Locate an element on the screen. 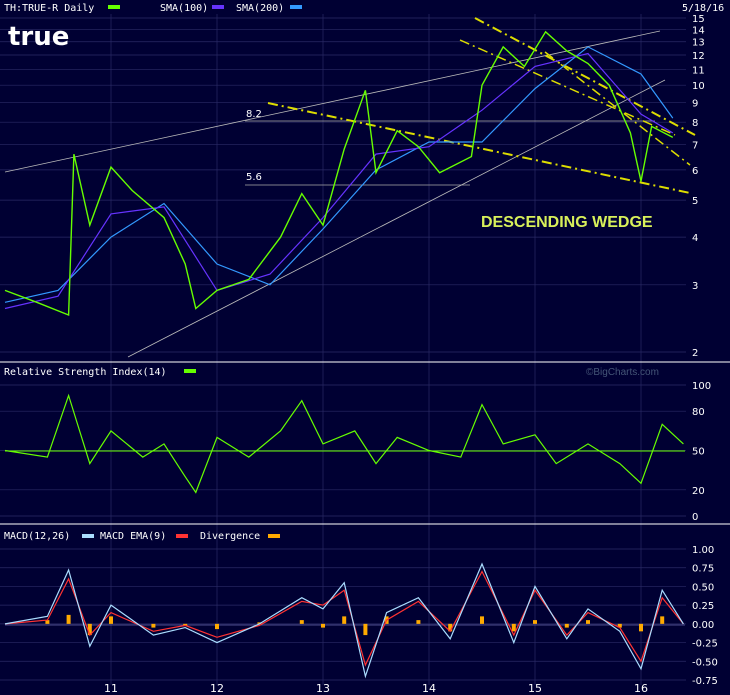  macd-legend-swatch is located at coordinates (88, 536).